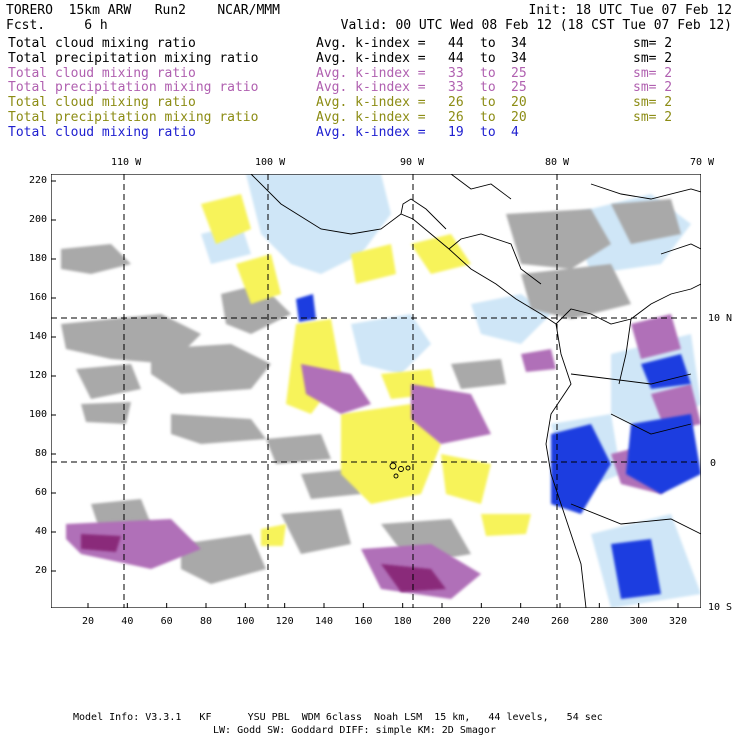 This screenshot has height=740, width=740. Describe the element at coordinates (520, 621) in the screenshot. I see `x-grid-label: 240` at that location.